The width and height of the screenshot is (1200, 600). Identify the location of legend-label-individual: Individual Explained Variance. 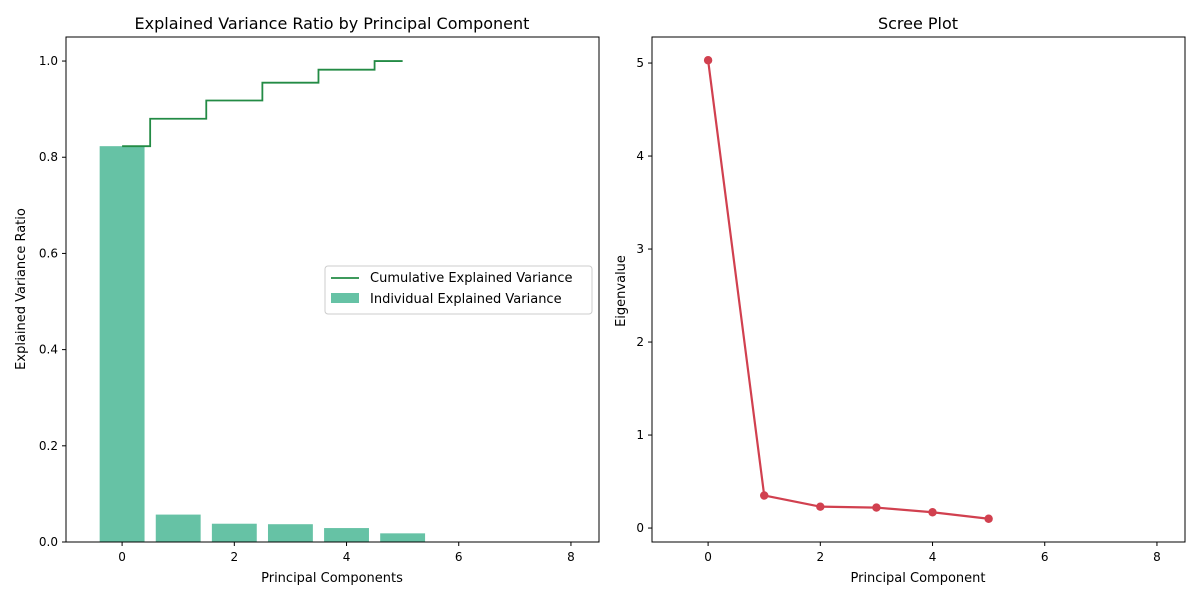
(466, 299).